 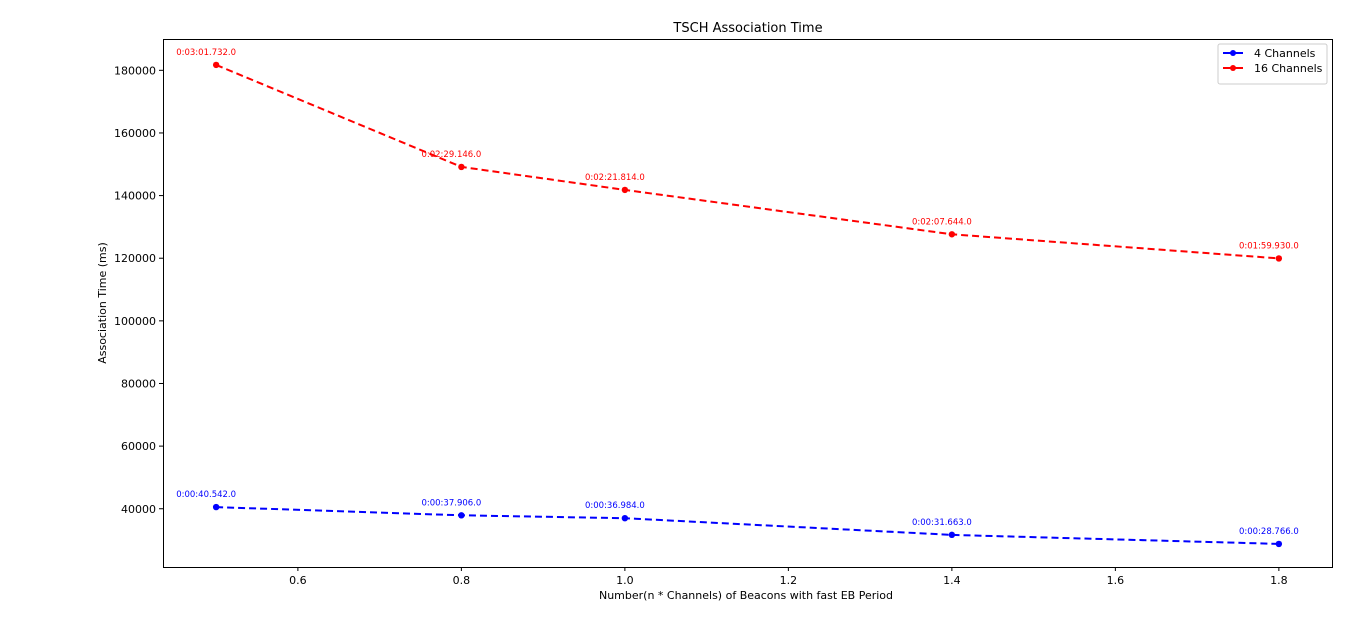 What do you see at coordinates (298, 580) in the screenshot?
I see `x-tick-label: 0.6` at bounding box center [298, 580].